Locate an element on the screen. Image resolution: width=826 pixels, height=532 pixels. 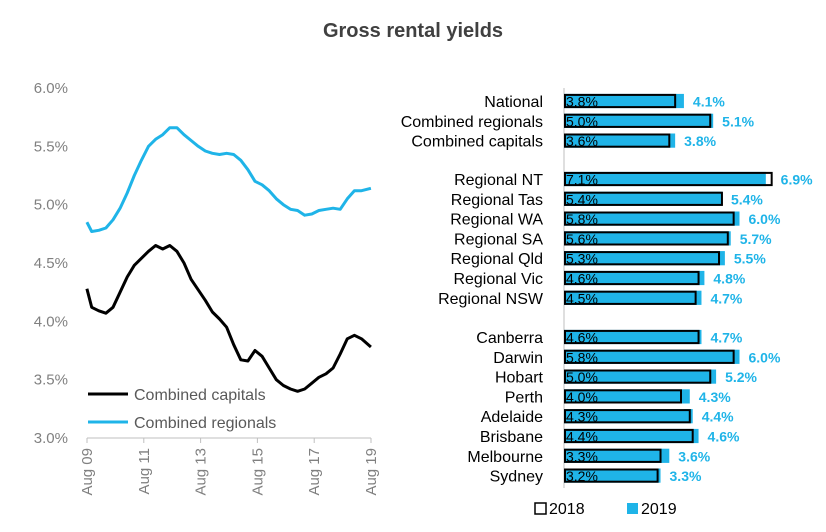
value-label-2019: 6.9% is located at coordinates (797, 180).